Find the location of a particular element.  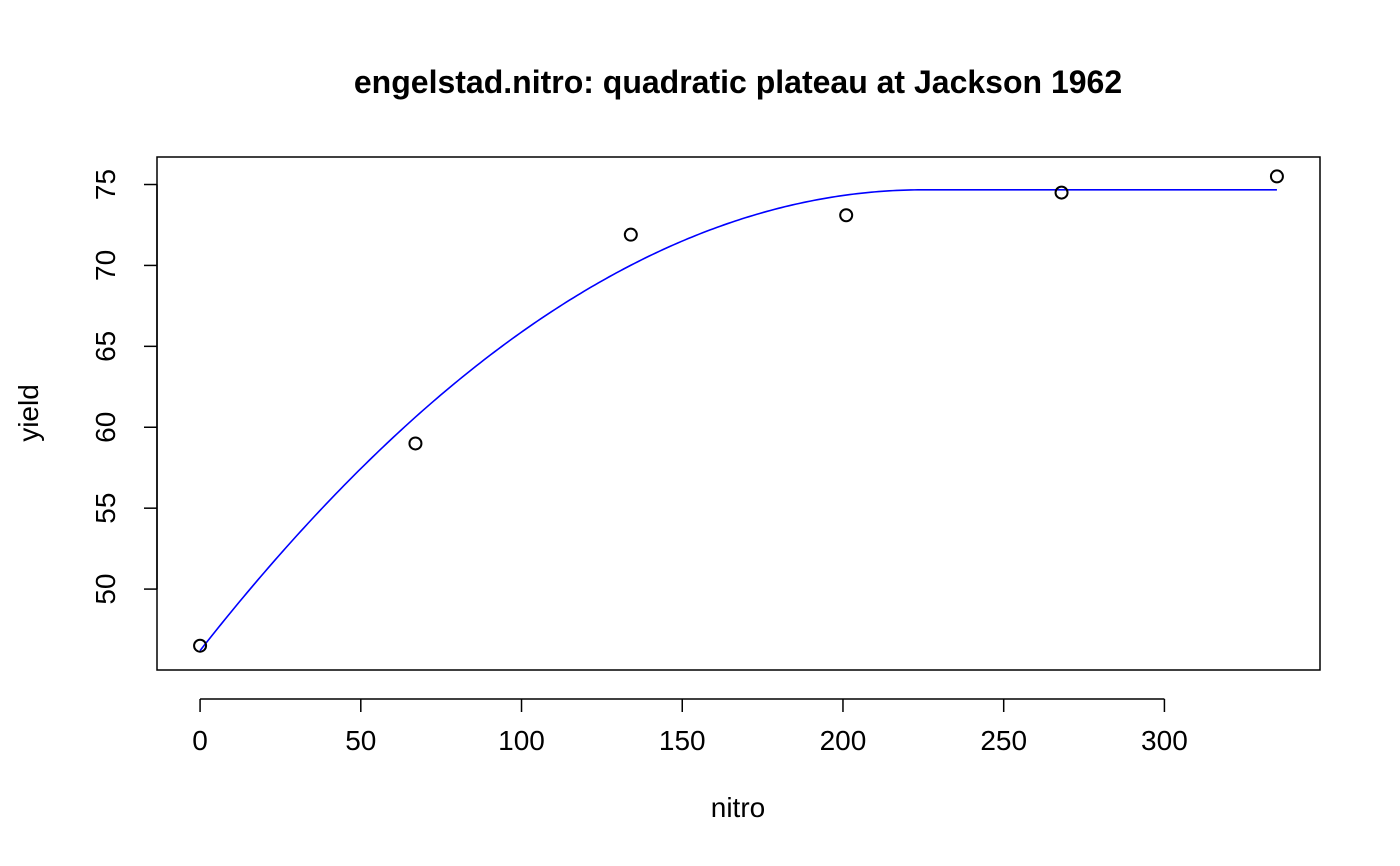

y-tick-label: 60 is located at coordinates (105, 427).